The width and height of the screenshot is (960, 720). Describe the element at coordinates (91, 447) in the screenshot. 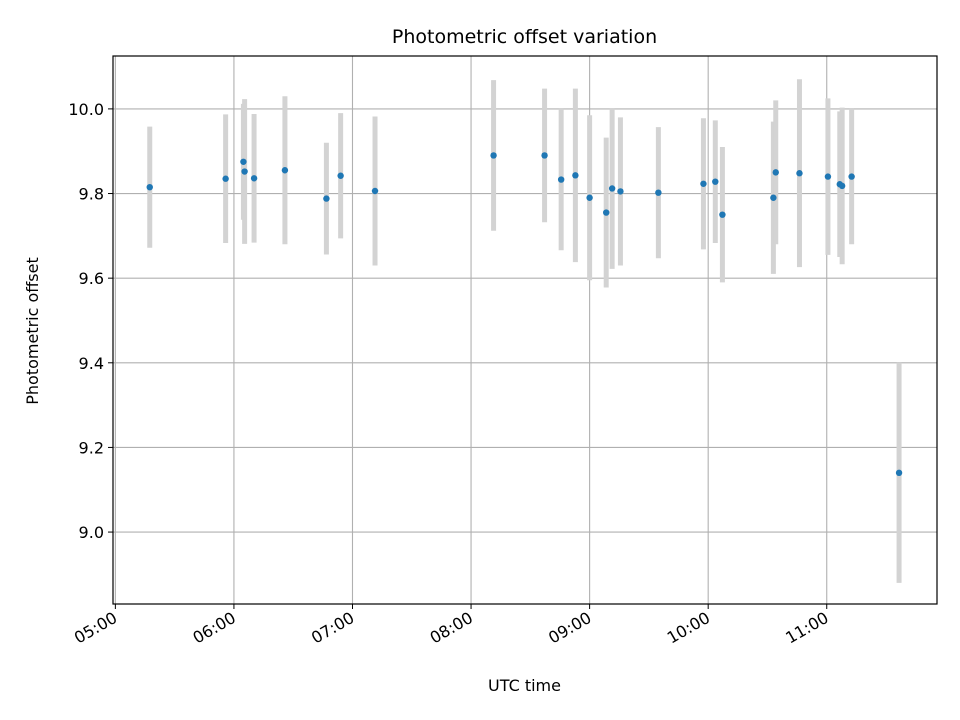

I see `y-tick-label: 9.2` at that location.